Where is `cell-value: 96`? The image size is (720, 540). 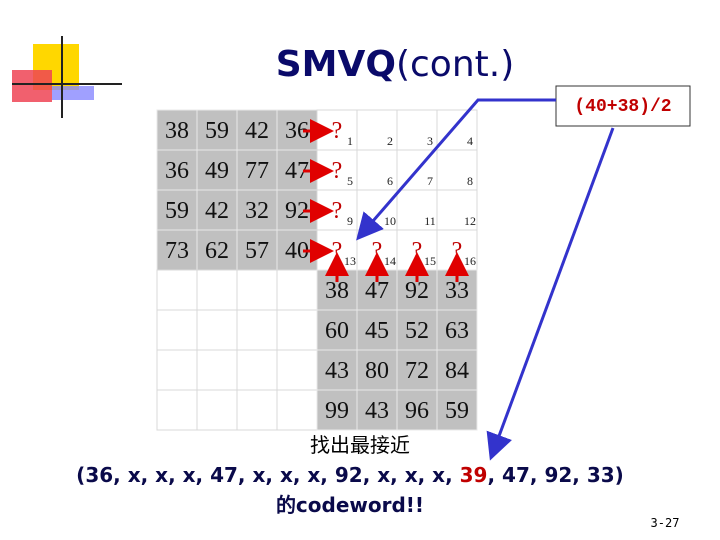 cell-value: 96 is located at coordinates (417, 411).